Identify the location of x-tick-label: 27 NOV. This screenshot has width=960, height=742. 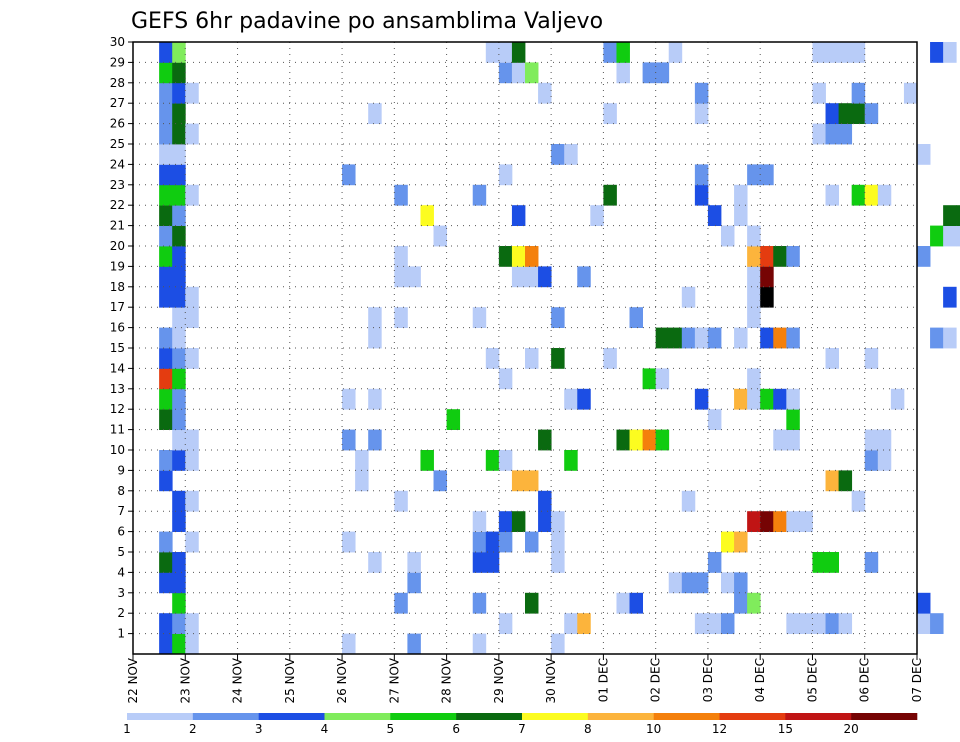
(394, 680).